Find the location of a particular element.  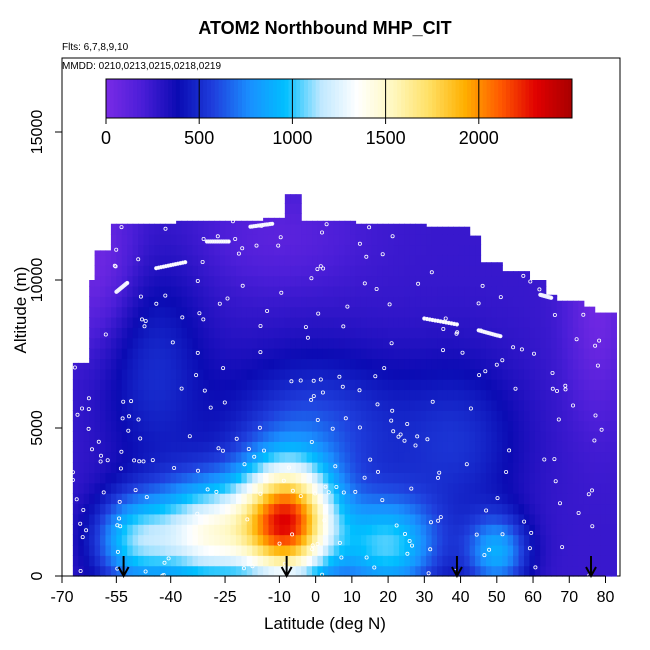

x-tick-label: -40 is located at coordinates (170, 597).